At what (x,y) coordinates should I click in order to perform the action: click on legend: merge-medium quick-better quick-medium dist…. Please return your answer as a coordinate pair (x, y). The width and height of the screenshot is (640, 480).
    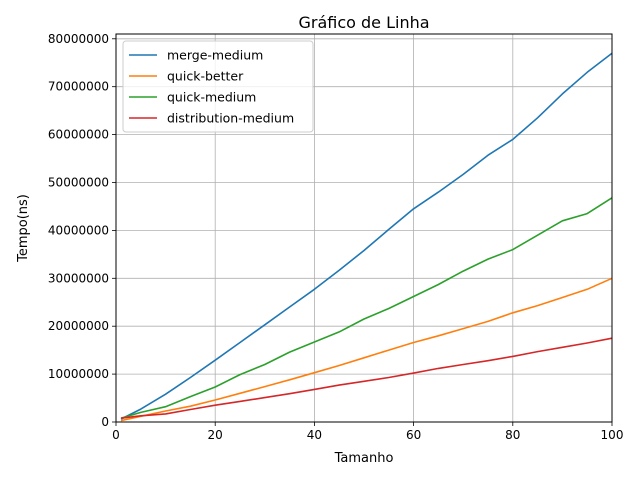
    Looking at the image, I should click on (218, 86).